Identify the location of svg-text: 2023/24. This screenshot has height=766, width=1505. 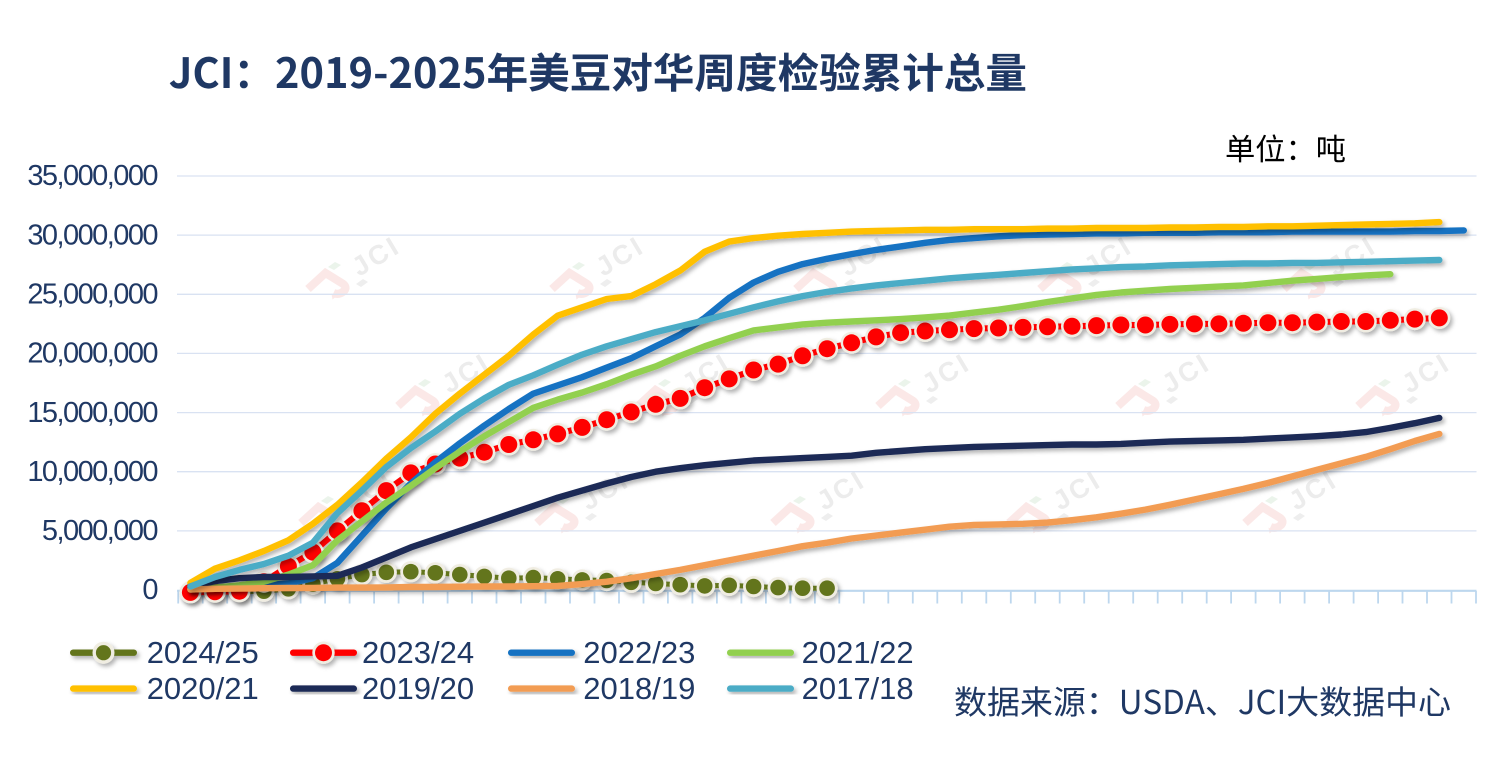
(418, 652).